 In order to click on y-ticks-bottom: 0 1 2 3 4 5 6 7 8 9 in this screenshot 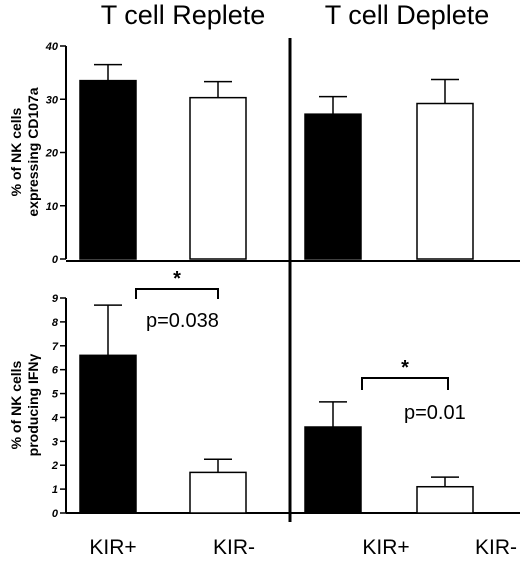, I will do `click(58, 406)`.